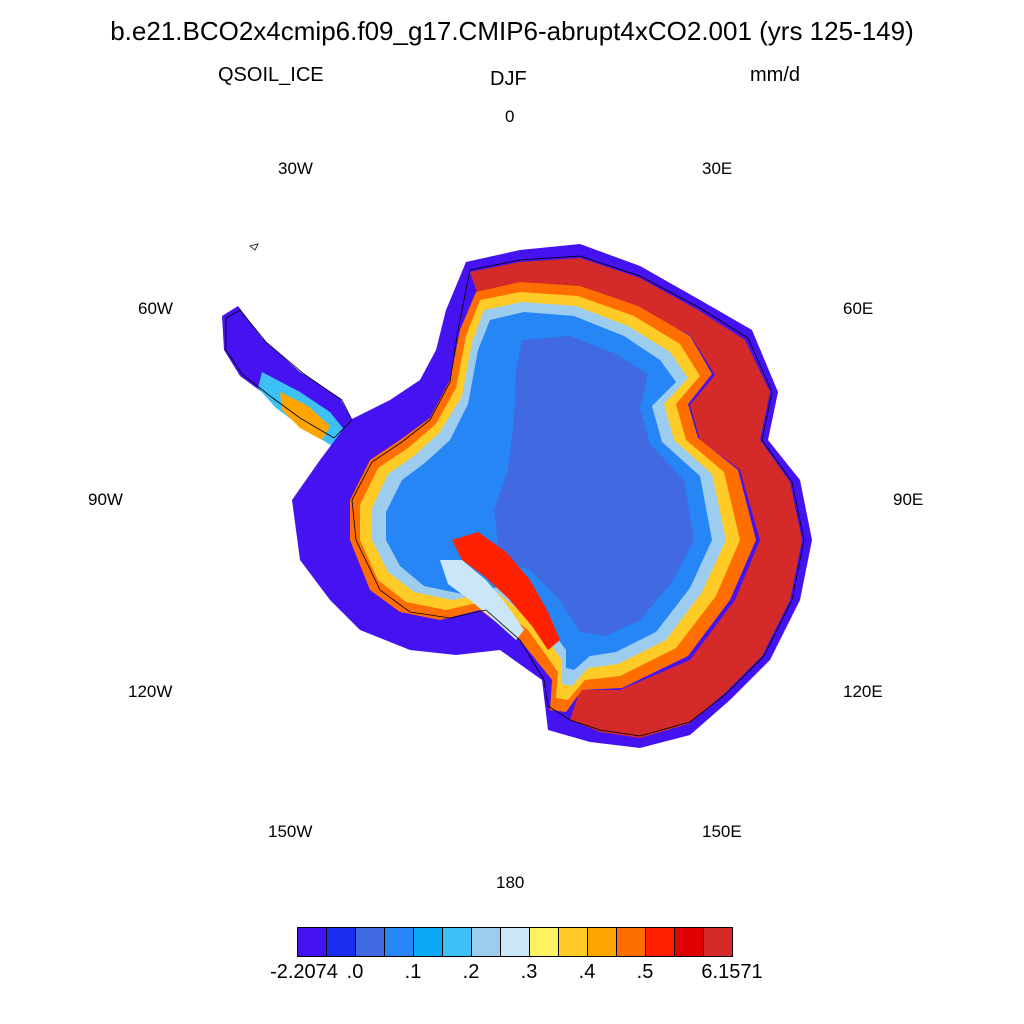  What do you see at coordinates (482, 600) in the screenshot?
I see `ross-shelf-light` at bounding box center [482, 600].